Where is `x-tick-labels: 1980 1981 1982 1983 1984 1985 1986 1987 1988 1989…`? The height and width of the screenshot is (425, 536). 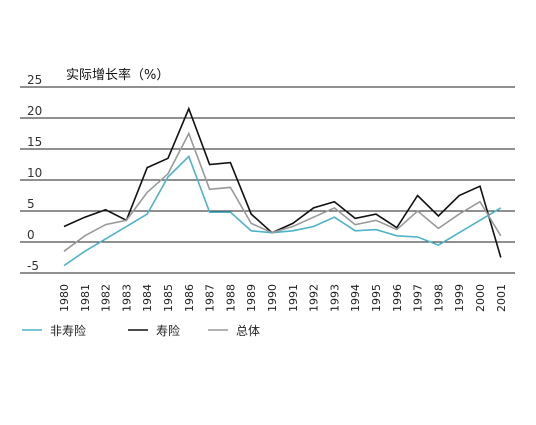
x-tick-labels: 1980 1981 1982 1983 1984 1985 1986 1987 1988 1989… is located at coordinates (283, 298).